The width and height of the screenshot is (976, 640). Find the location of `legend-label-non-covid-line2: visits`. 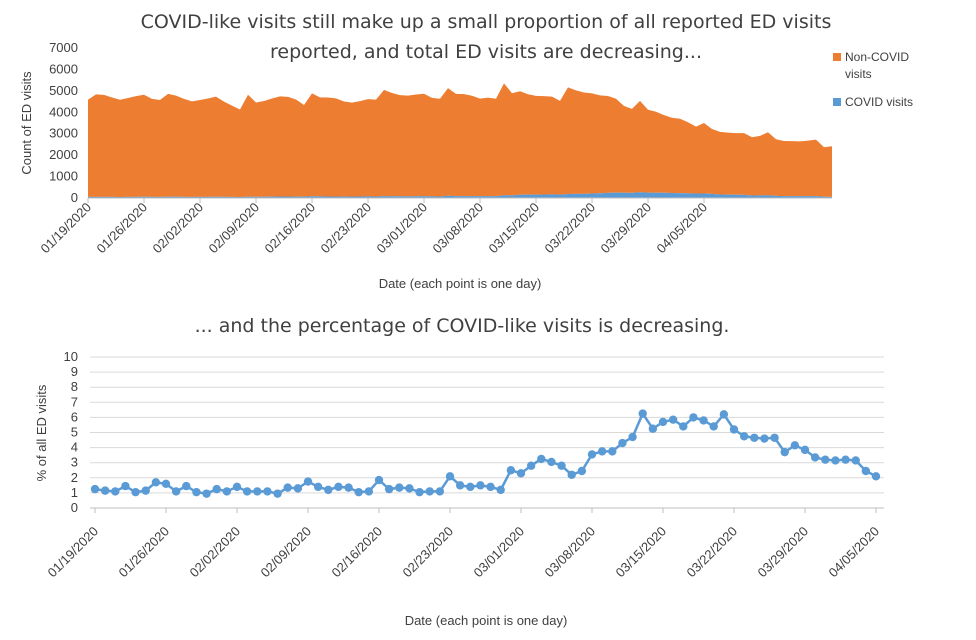

legend-label-non-covid-line2: visits is located at coordinates (858, 74).